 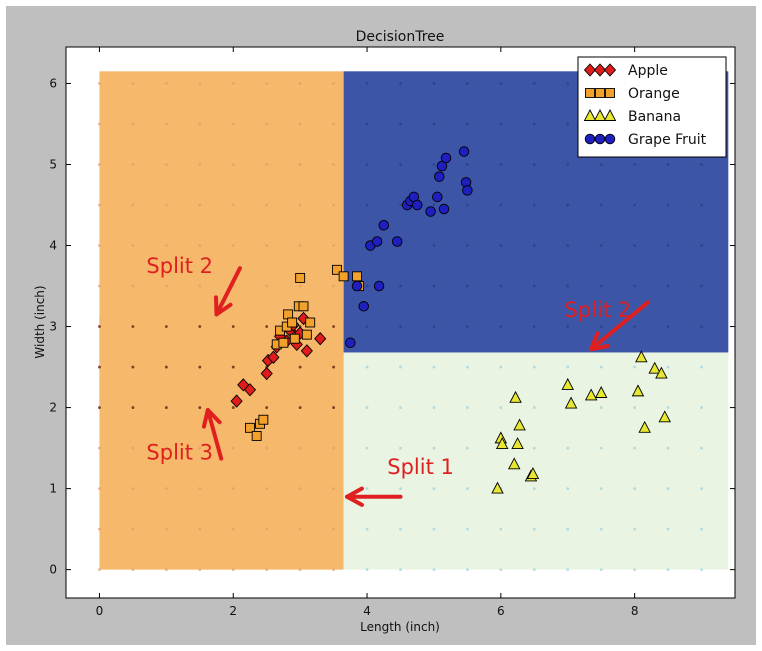 What do you see at coordinates (501, 611) in the screenshot?
I see `x-tick-label: 6` at bounding box center [501, 611].